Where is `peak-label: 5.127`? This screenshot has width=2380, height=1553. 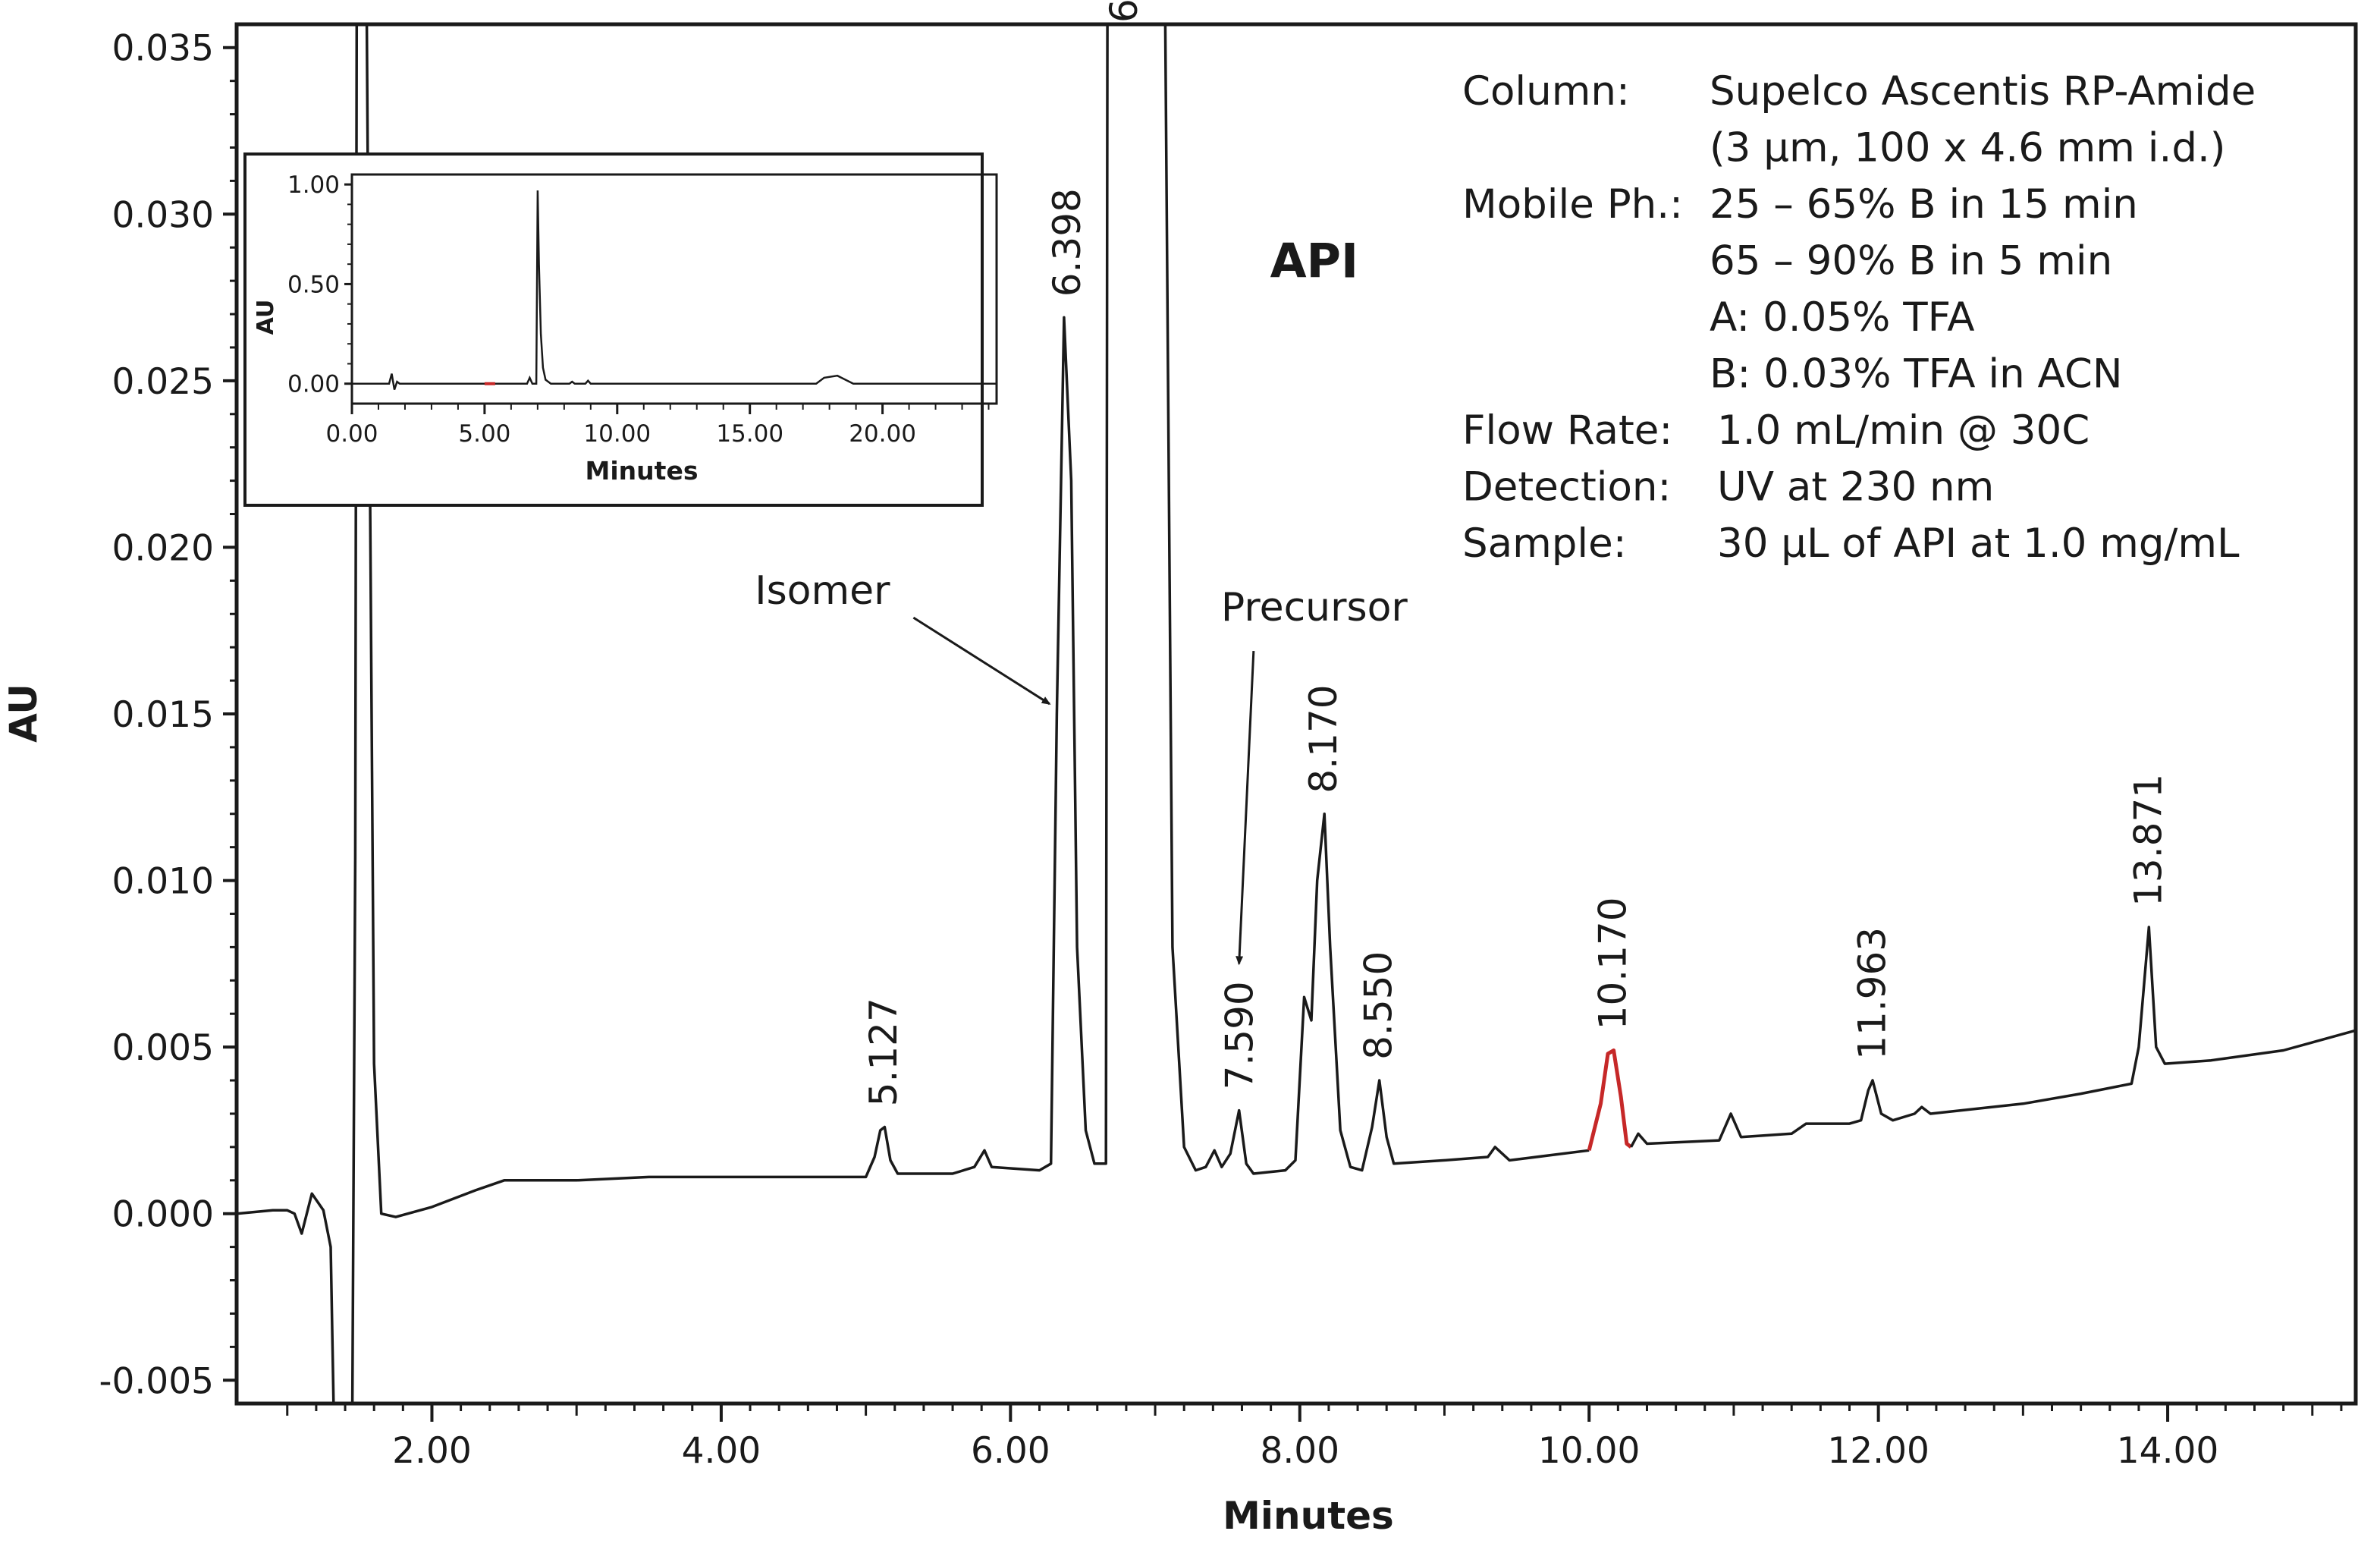
peak-label: 5.127 is located at coordinates (884, 1052).